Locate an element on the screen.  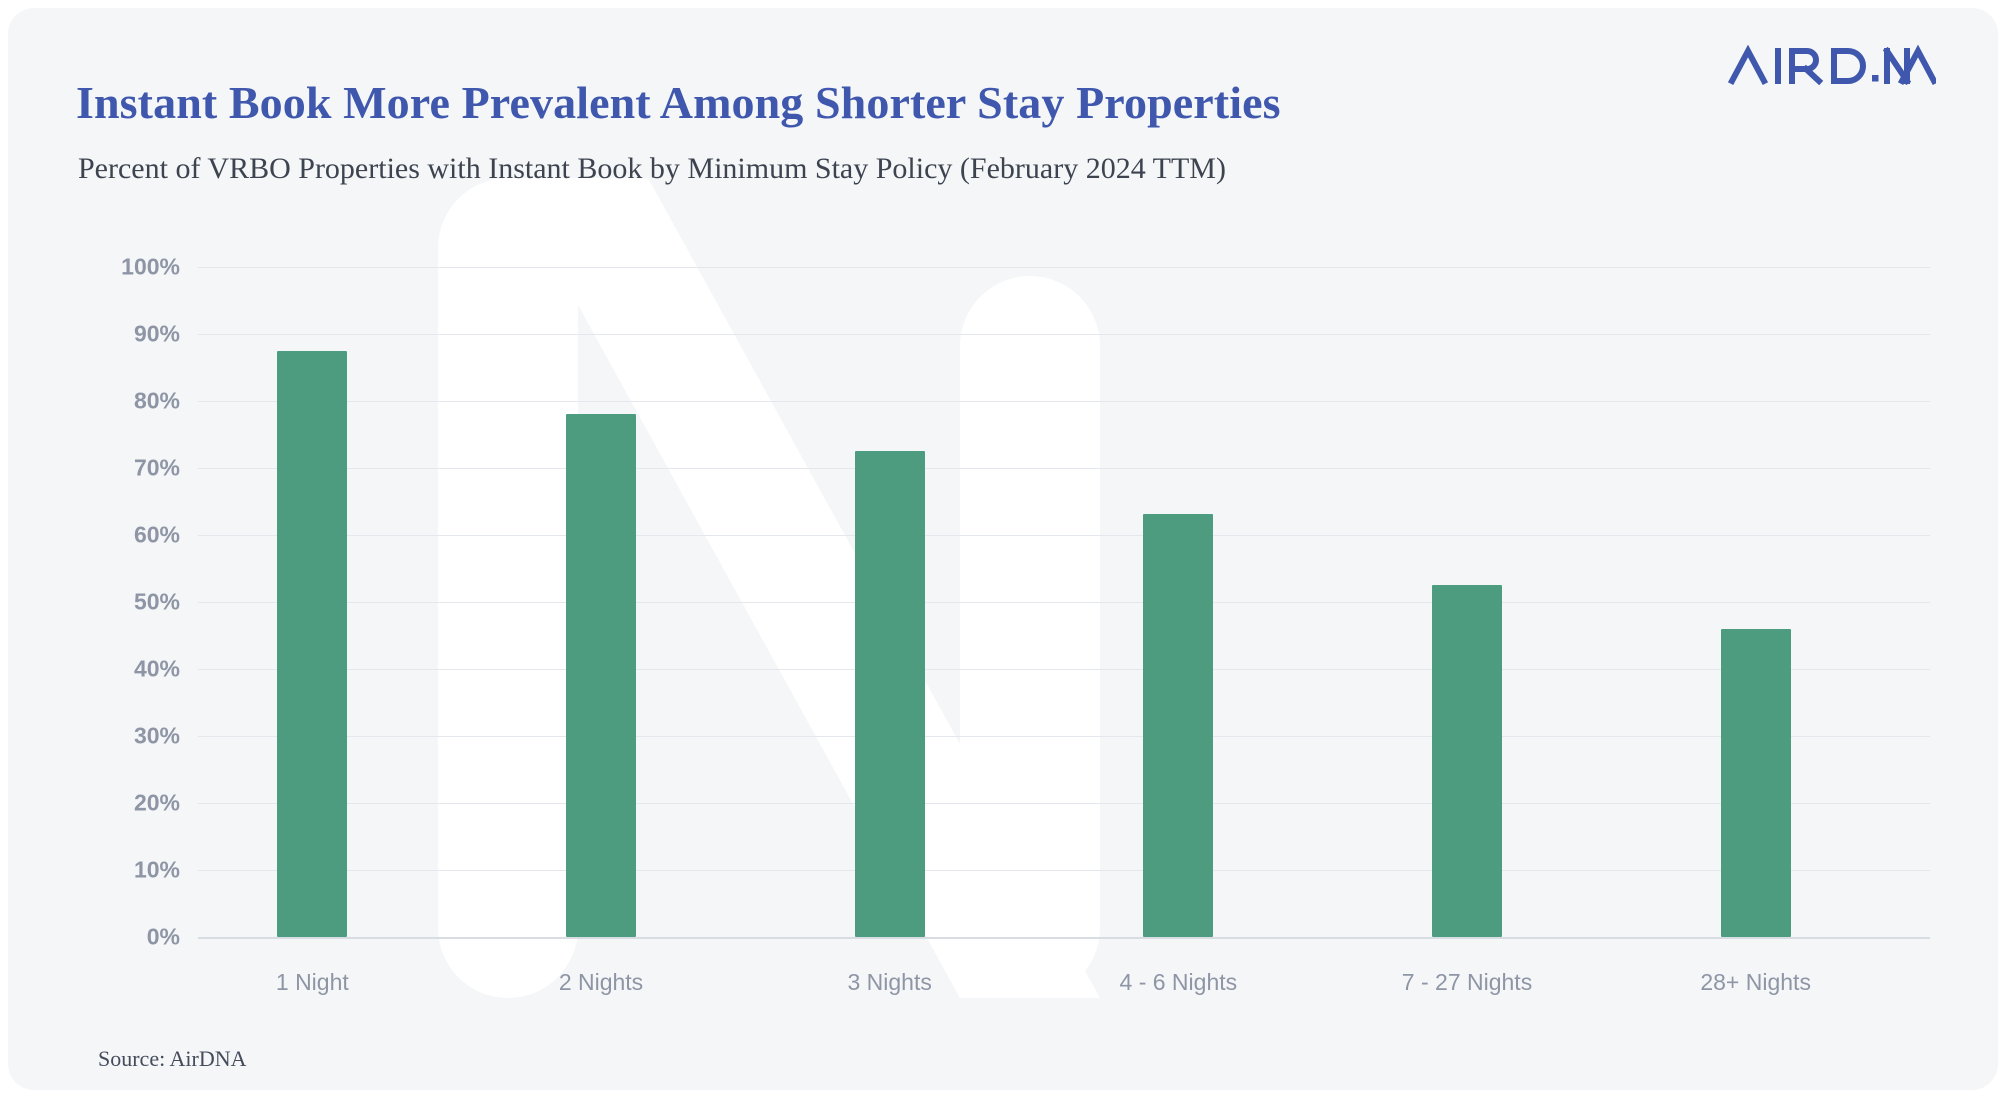
x-axis-tick-label: 28+ Nights is located at coordinates (1755, 982).